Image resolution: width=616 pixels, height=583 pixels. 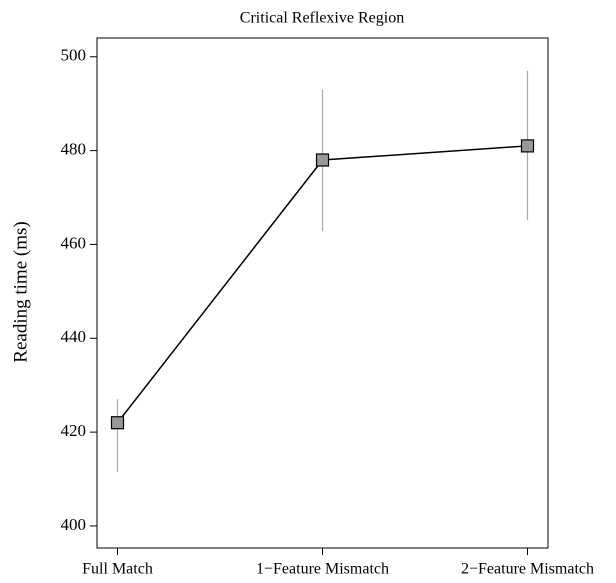 I want to click on x-tick-label: 1−Feature Mismatch, so click(x=322, y=569).